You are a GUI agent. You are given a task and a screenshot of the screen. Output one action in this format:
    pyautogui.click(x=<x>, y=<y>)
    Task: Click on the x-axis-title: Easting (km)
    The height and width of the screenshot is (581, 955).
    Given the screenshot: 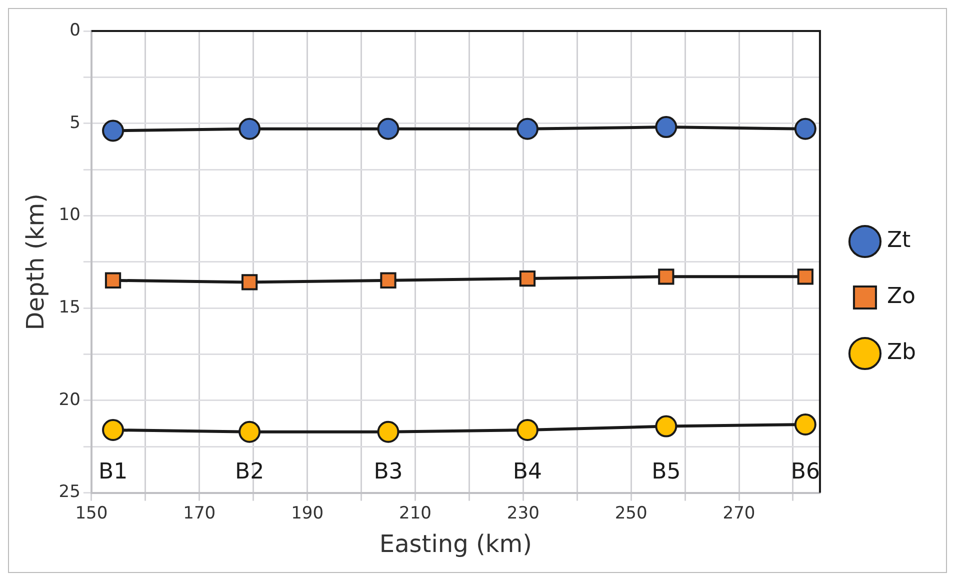 What is the action you would take?
    pyautogui.click(x=455, y=544)
    